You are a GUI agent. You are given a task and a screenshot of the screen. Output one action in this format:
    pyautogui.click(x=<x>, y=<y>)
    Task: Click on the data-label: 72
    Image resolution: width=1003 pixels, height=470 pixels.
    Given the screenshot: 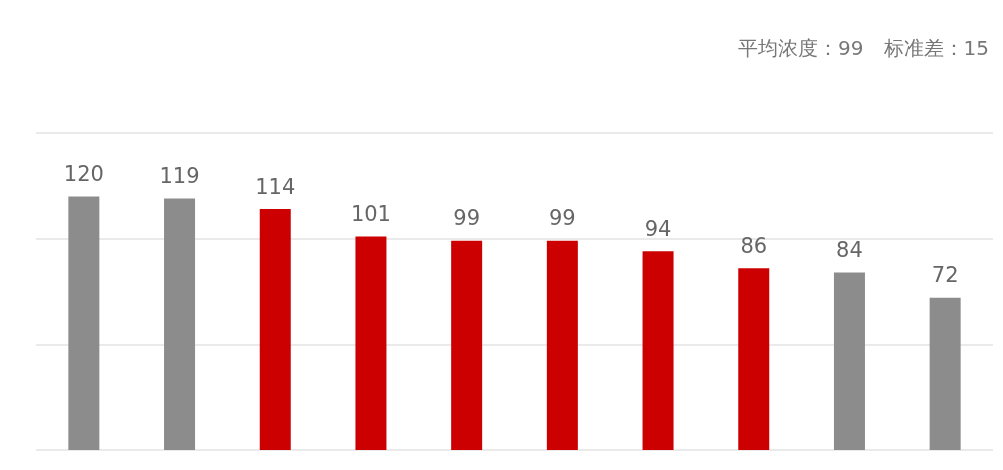 What is the action you would take?
    pyautogui.click(x=945, y=275)
    